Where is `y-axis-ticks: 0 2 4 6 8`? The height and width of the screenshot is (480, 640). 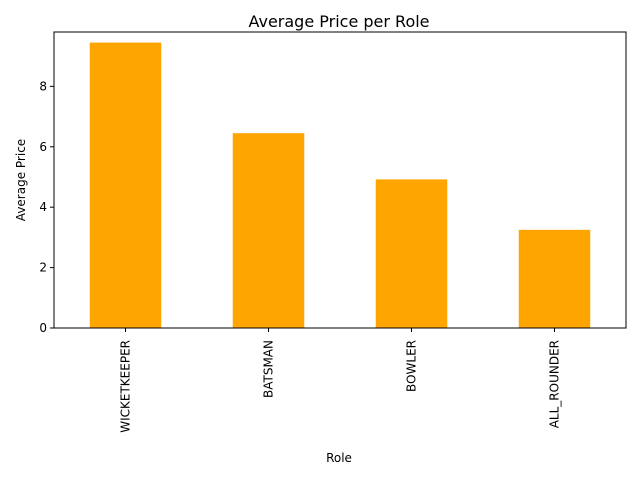
y-axis-ticks: 0 2 4 6 8 is located at coordinates (46, 207).